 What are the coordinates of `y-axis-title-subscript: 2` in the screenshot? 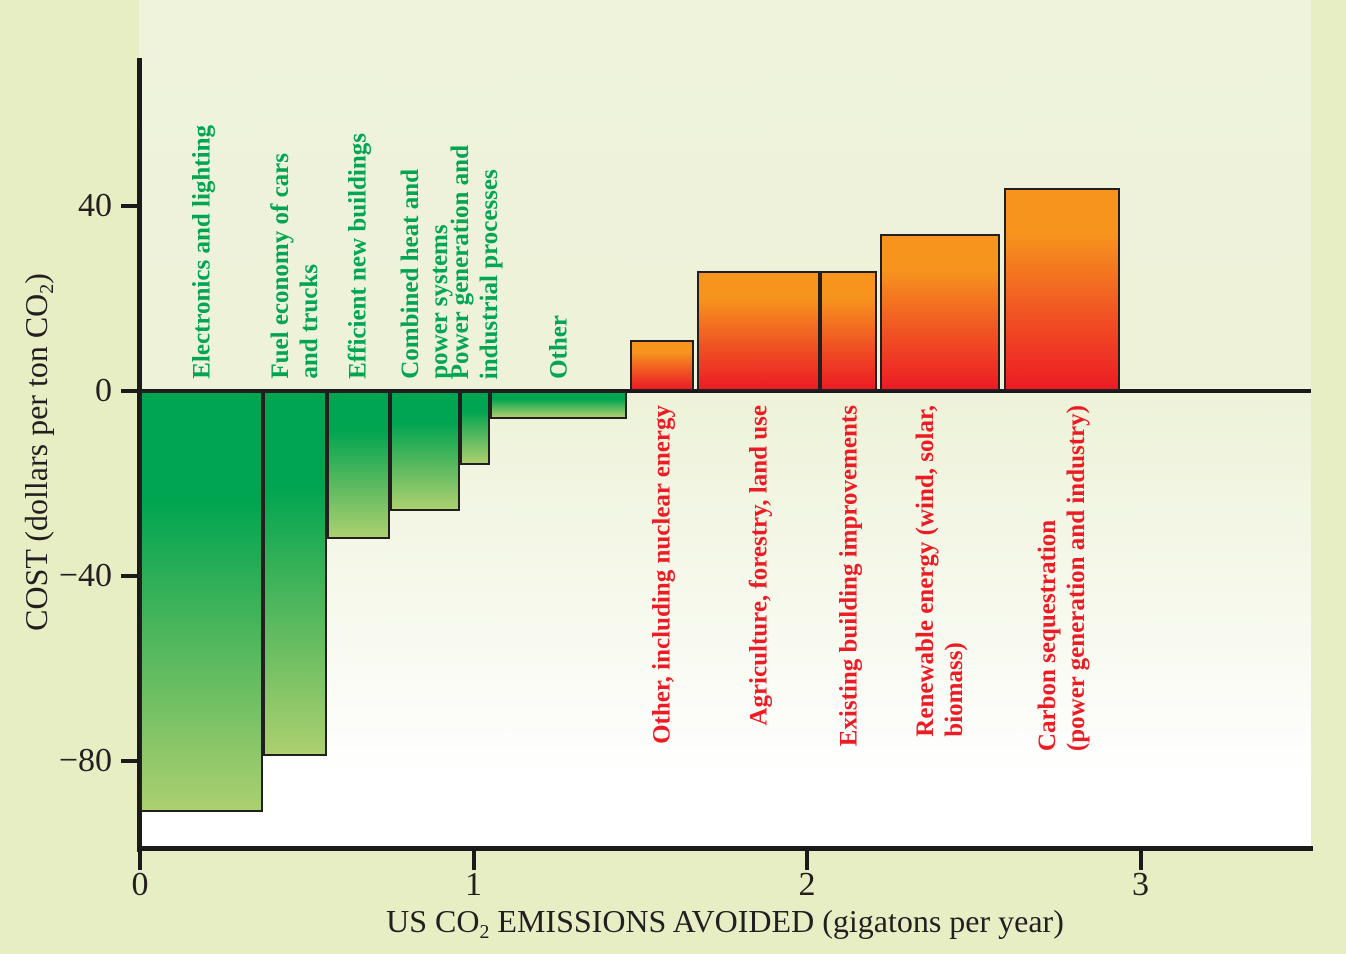 It's located at (46, 288).